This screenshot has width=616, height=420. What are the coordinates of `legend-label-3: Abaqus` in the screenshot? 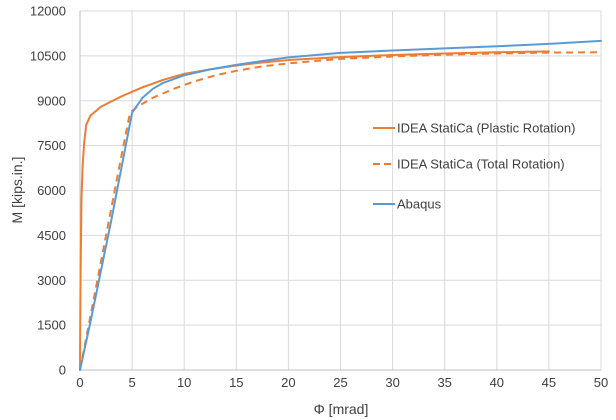 It's located at (419, 204).